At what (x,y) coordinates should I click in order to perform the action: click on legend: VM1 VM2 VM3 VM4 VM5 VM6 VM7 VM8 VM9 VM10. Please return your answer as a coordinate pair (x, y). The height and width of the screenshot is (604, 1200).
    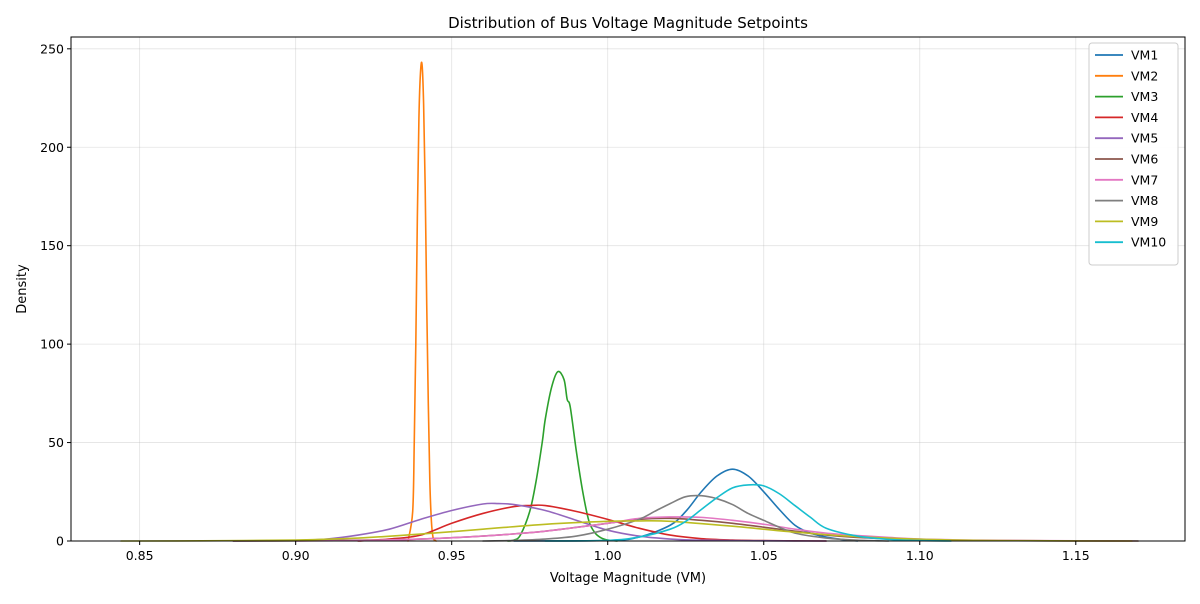
    Looking at the image, I should click on (1133, 154).